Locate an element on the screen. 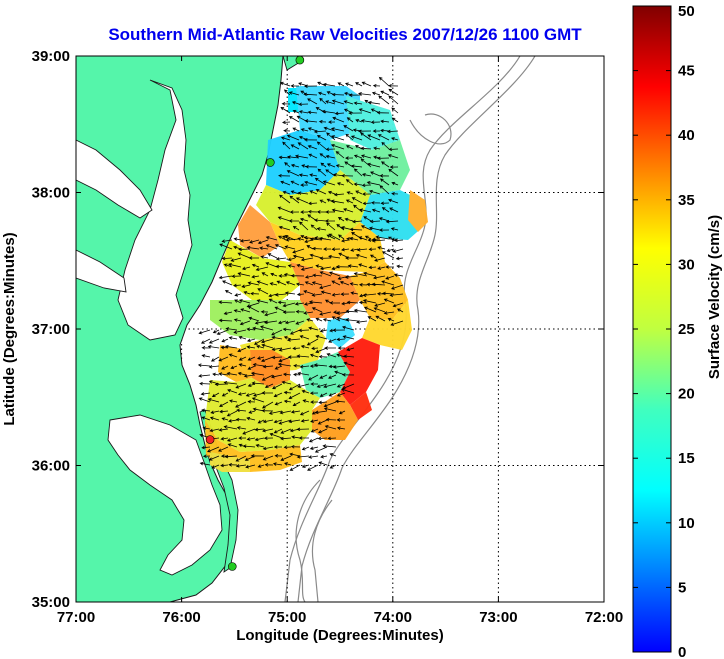  x-tick-label: 73:00 is located at coordinates (498, 617).